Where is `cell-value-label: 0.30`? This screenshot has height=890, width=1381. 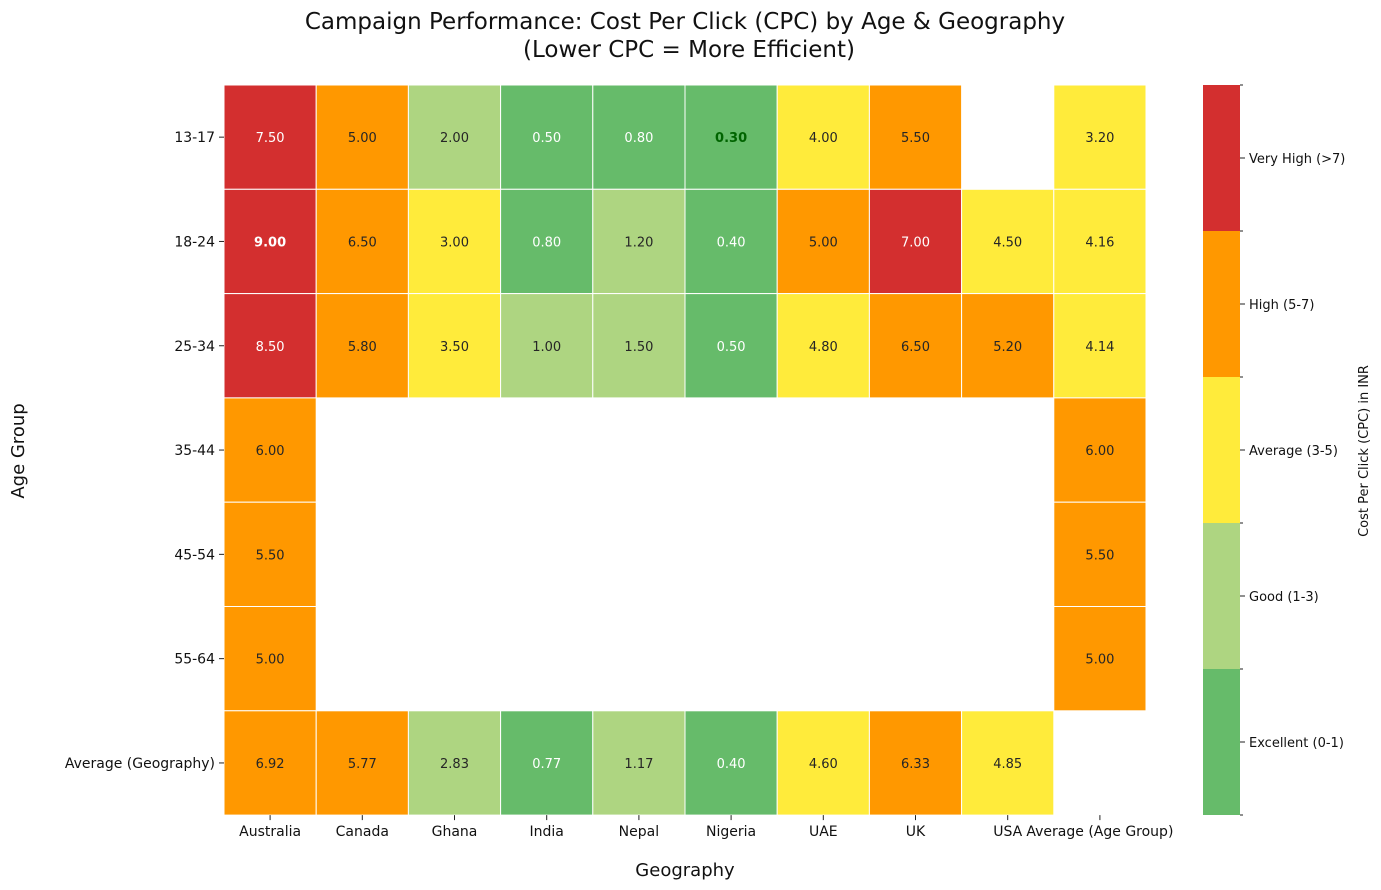 cell-value-label: 0.30 is located at coordinates (731, 138).